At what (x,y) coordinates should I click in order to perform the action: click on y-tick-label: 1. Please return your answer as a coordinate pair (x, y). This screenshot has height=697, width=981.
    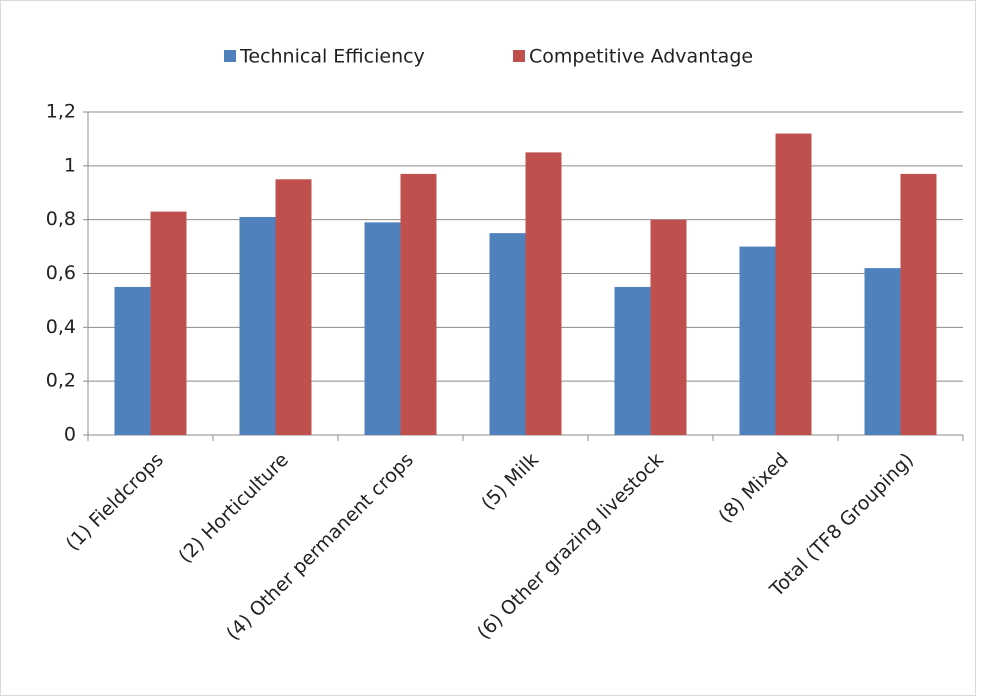
    Looking at the image, I should click on (70, 165).